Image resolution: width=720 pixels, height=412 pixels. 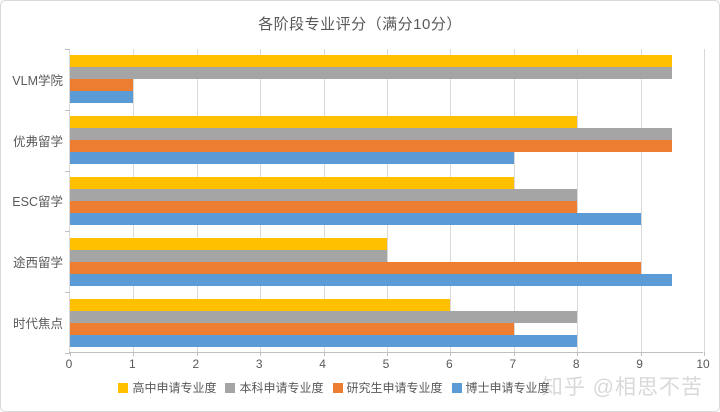 What do you see at coordinates (394, 388) in the screenshot?
I see `legend-label: 研究生申请专业度` at bounding box center [394, 388].